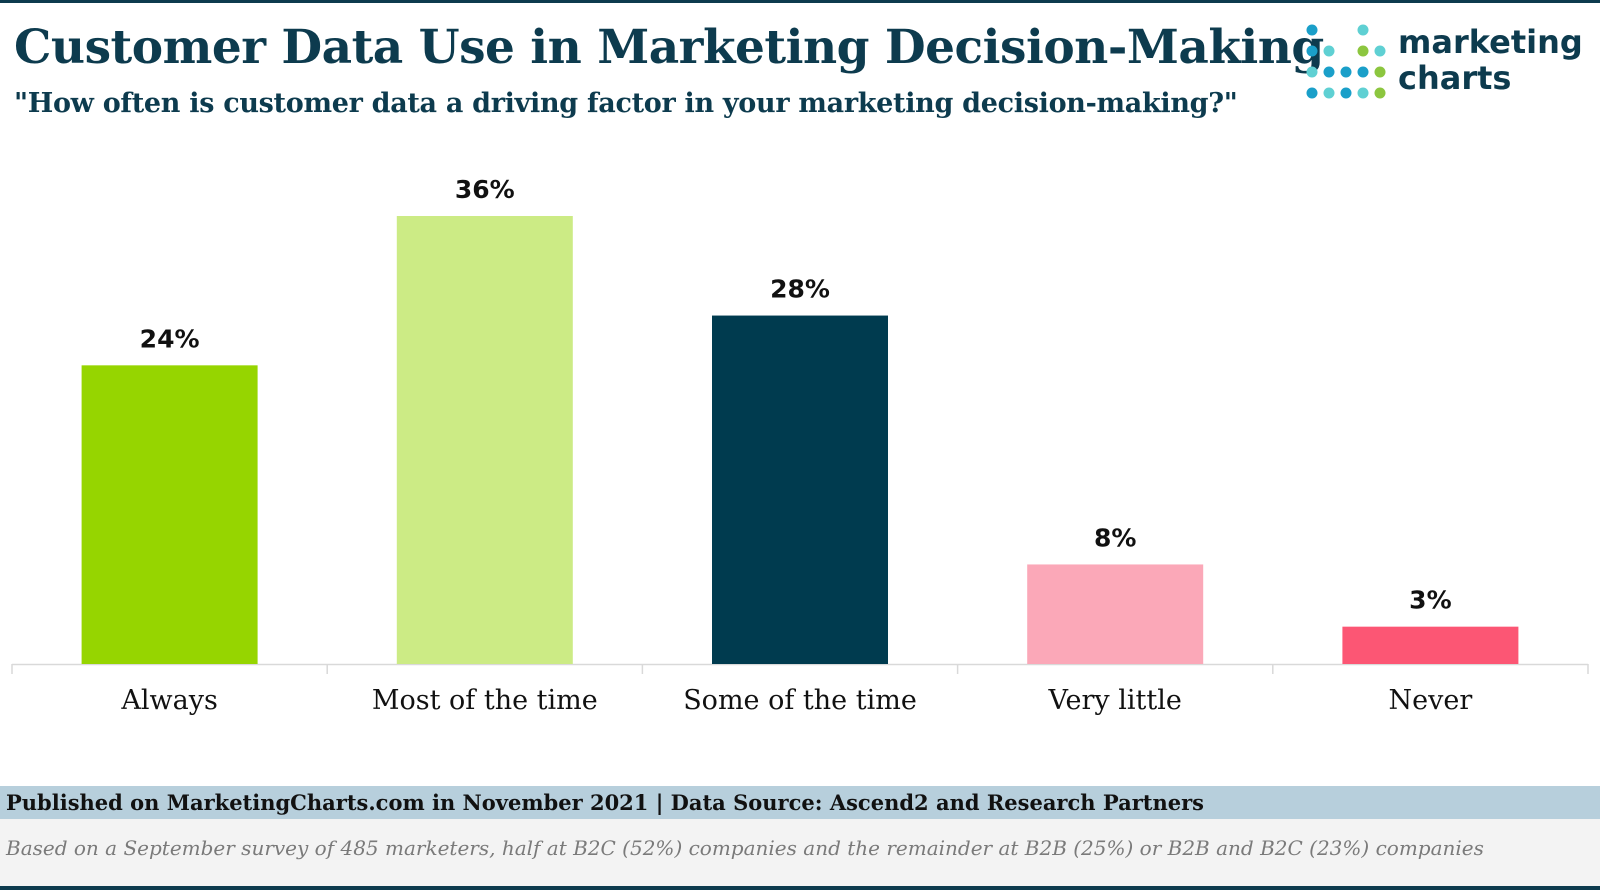 The width and height of the screenshot is (1600, 890). I want to click on data-label: 36%, so click(485, 189).